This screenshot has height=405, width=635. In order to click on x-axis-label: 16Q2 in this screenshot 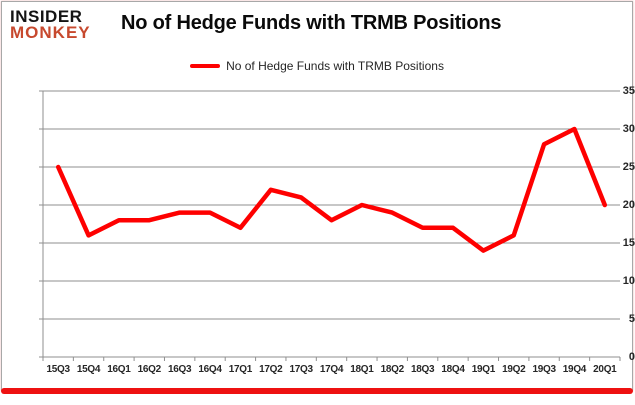, I will do `click(149, 369)`.